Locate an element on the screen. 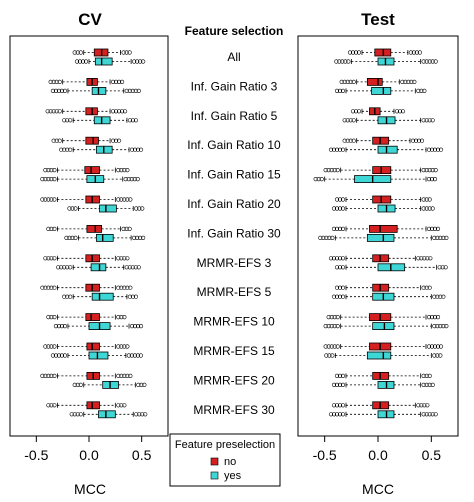  category-label: Inf. Gain Ratio 20 is located at coordinates (234, 204).